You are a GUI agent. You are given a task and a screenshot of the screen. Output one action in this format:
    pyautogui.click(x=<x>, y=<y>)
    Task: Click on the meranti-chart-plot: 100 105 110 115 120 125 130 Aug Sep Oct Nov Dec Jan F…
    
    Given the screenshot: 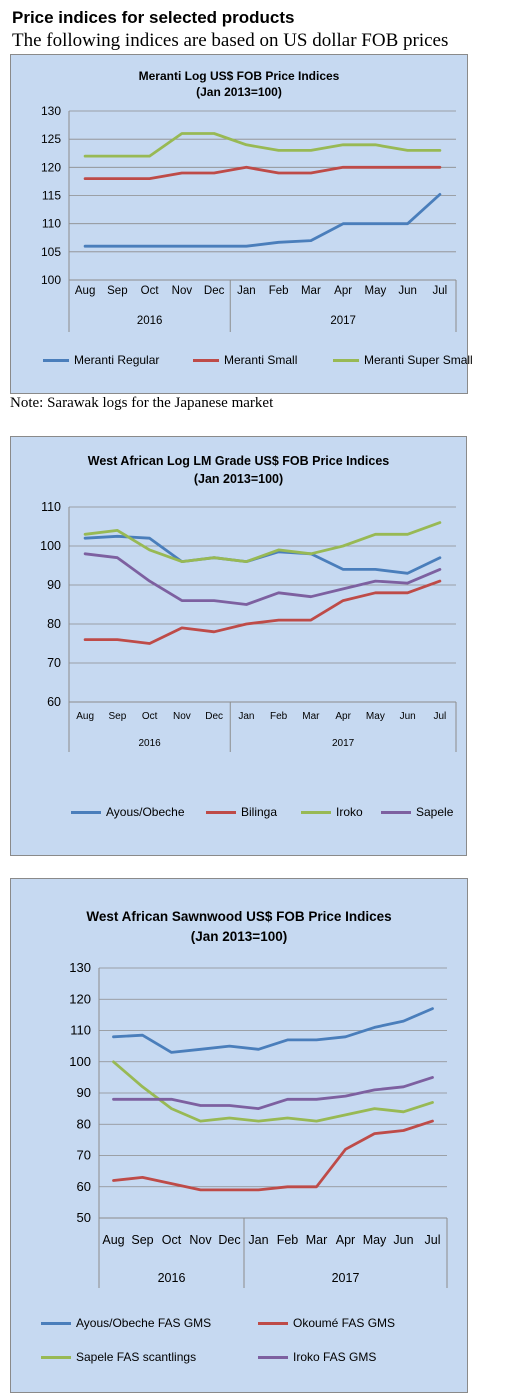 What is the action you would take?
    pyautogui.click(x=249, y=218)
    